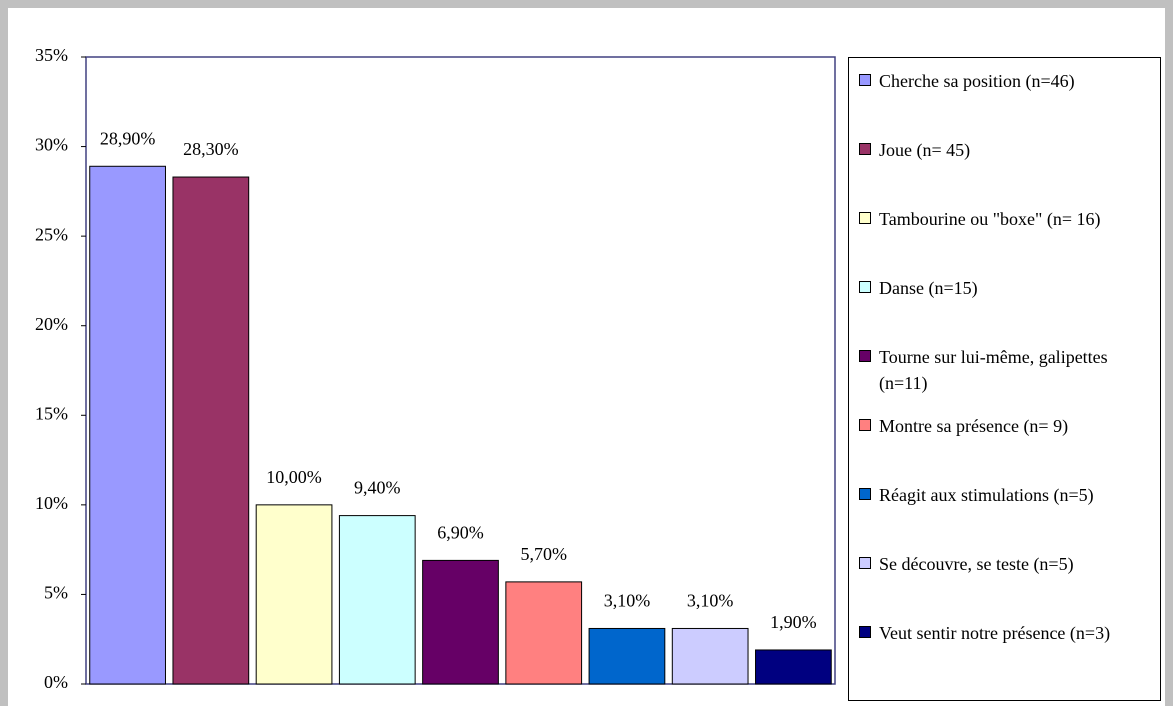  What do you see at coordinates (928, 288) in the screenshot?
I see `legend-label: Danse (n=15)` at bounding box center [928, 288].